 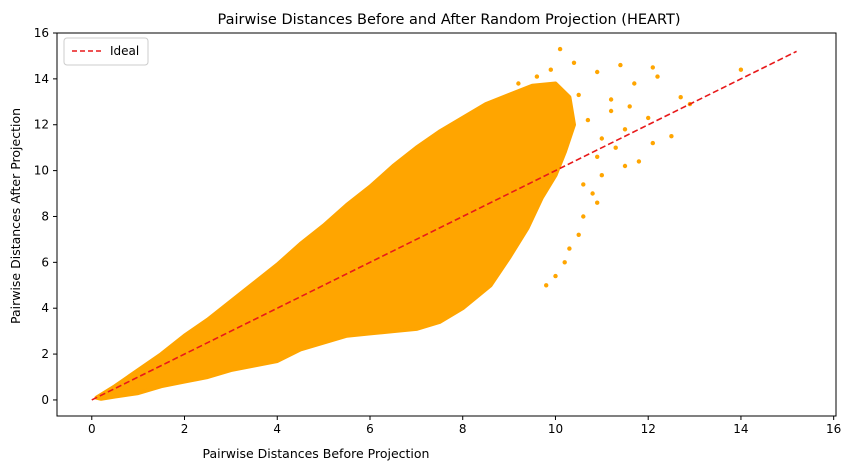 I want to click on y-tick-label: 0, so click(x=45, y=400).